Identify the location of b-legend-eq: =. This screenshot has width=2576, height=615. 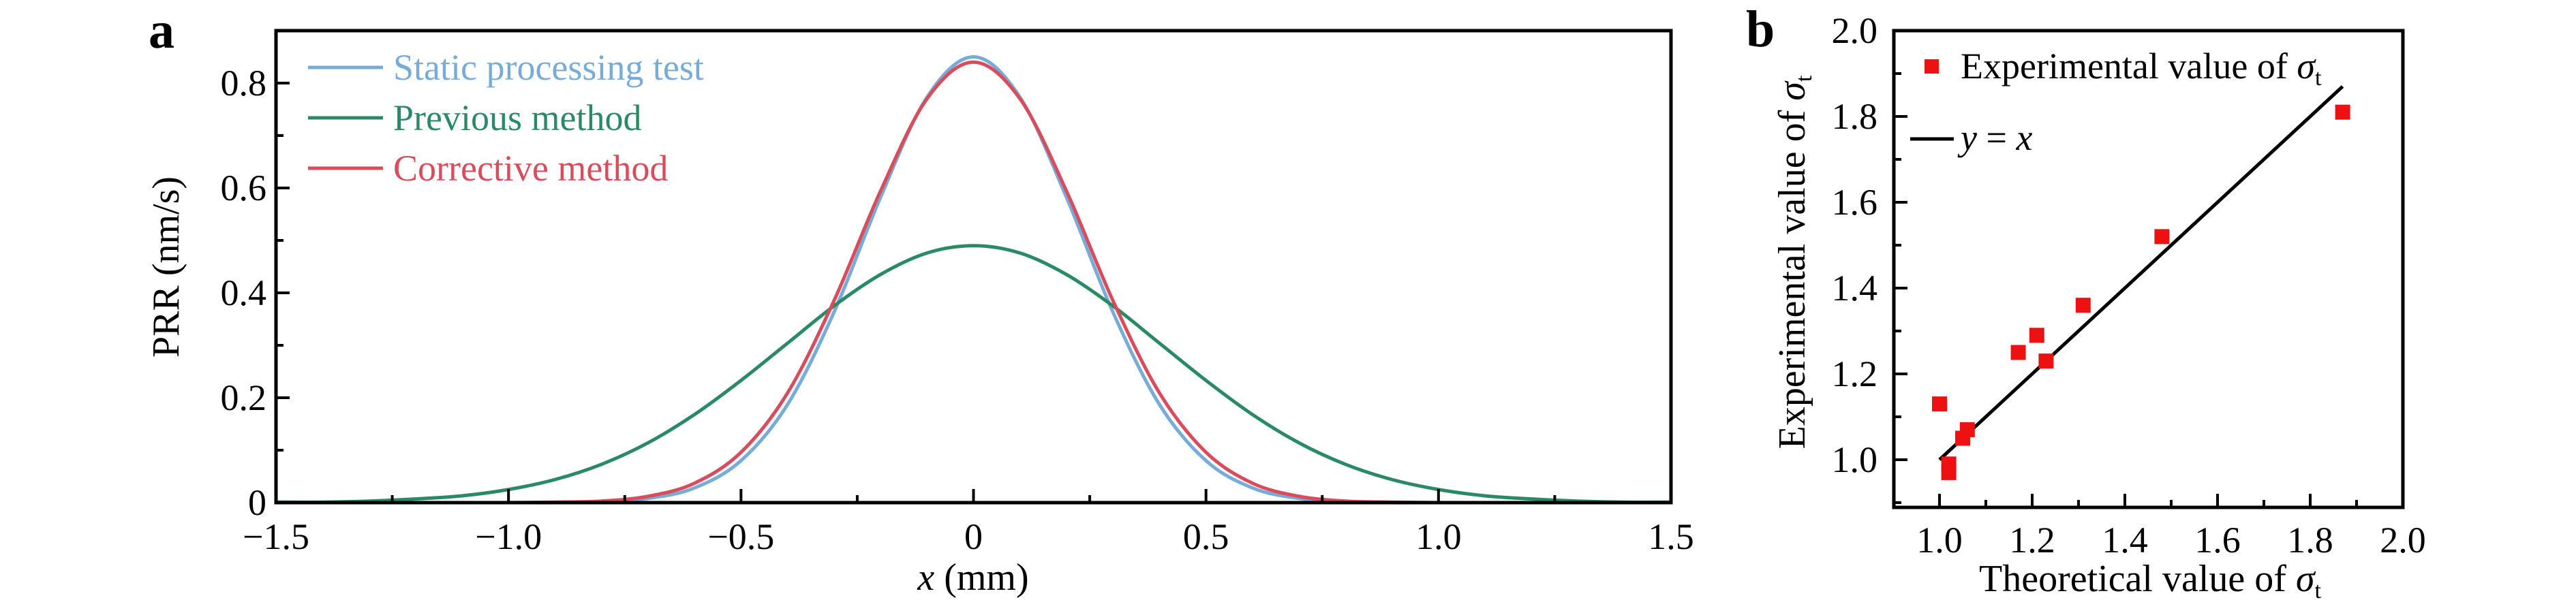
(1996, 137).